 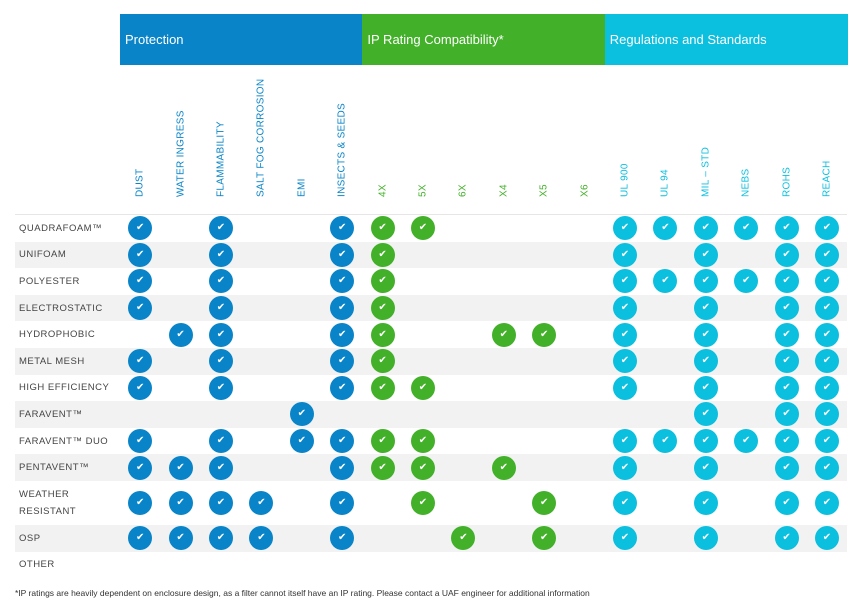 I want to click on column-header-label: UL 94, so click(x=665, y=183).